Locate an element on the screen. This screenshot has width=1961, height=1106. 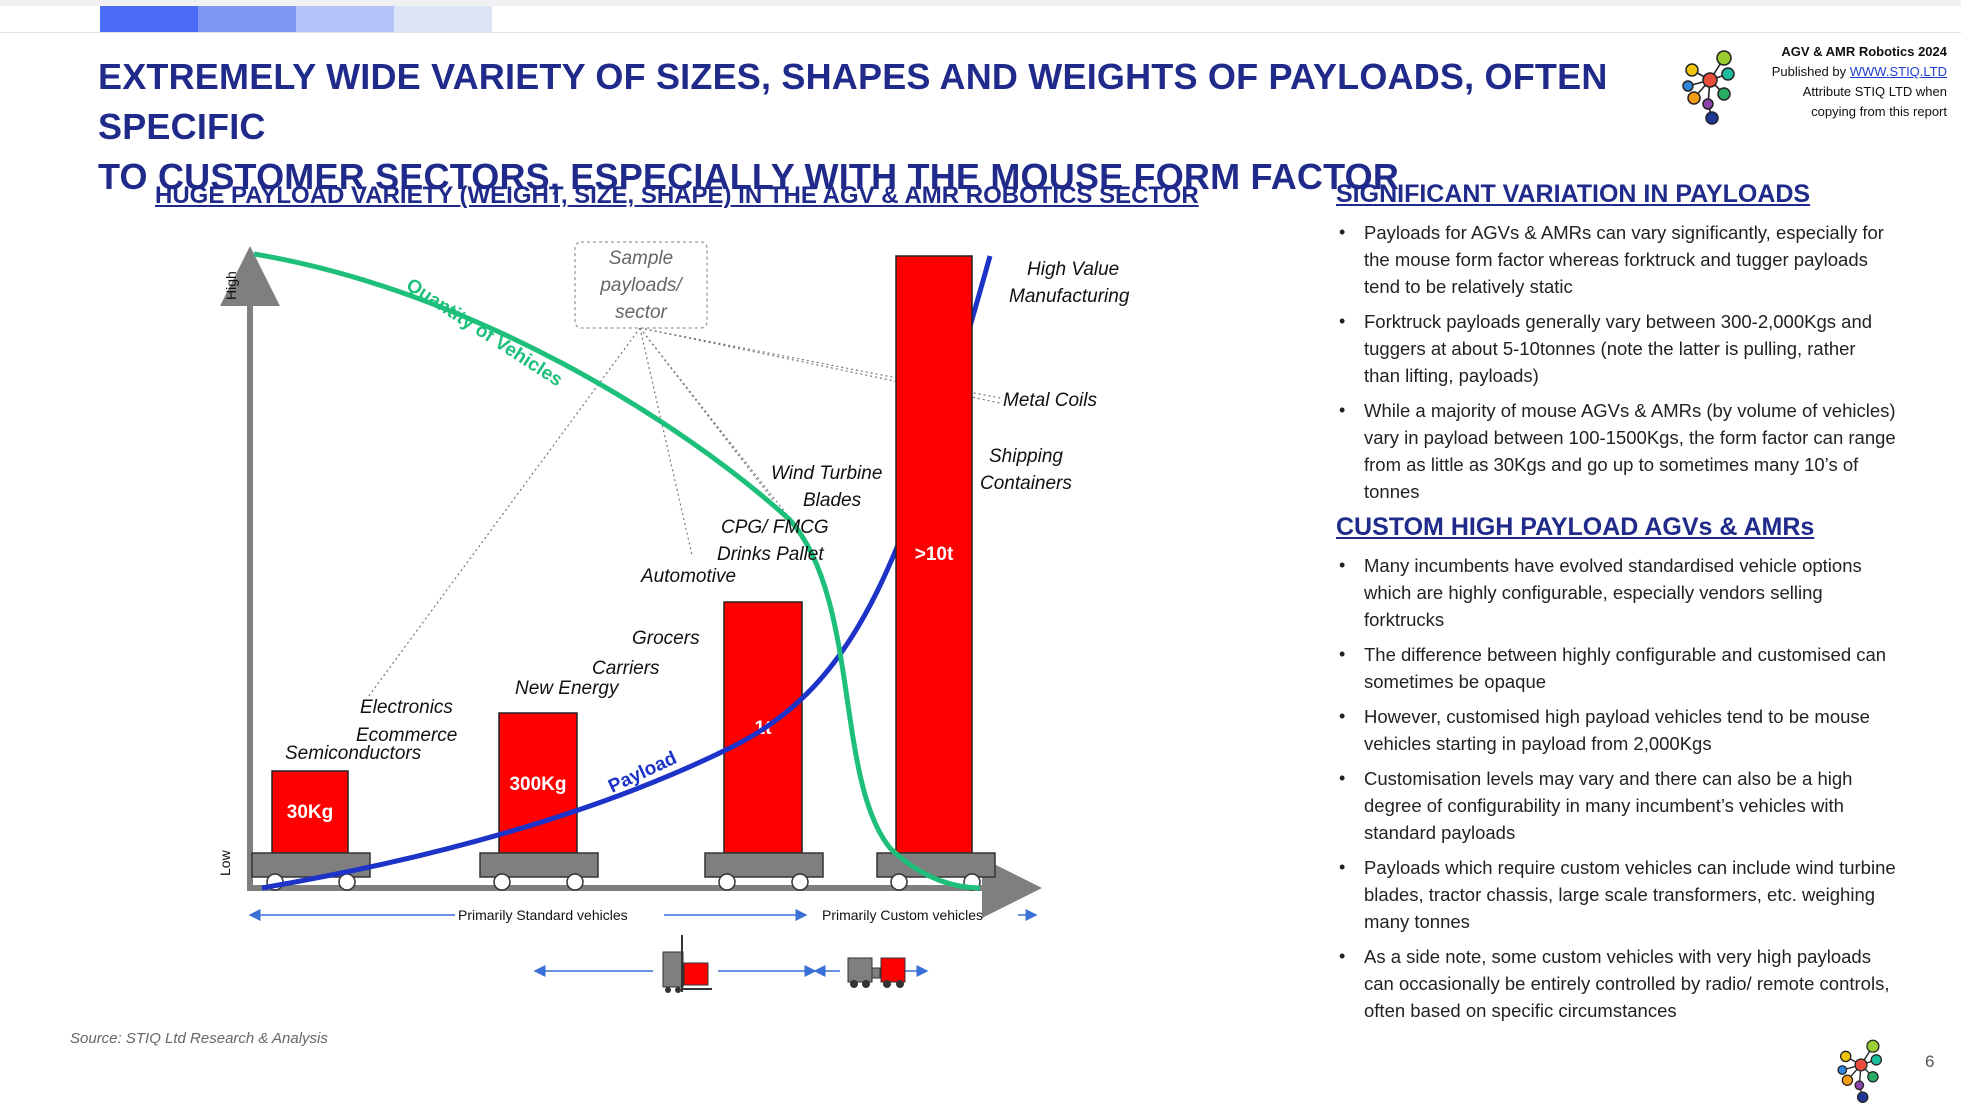
custom-range-label: Primarily Custom vehicles is located at coordinates (902, 915).